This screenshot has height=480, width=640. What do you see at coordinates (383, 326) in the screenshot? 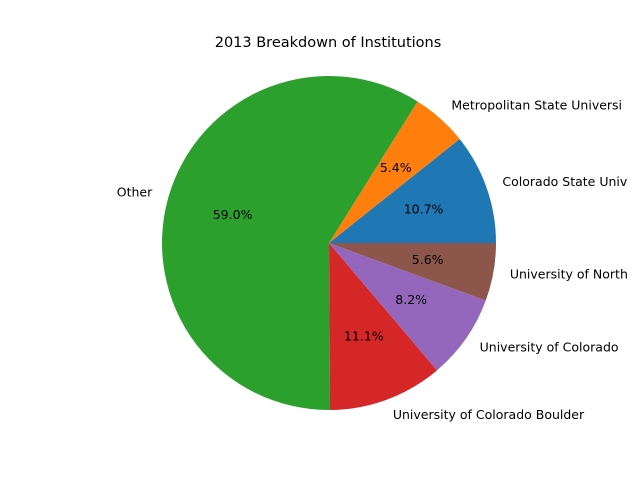
I see `pie-slice-university-of-colorado-boulder` at bounding box center [383, 326].